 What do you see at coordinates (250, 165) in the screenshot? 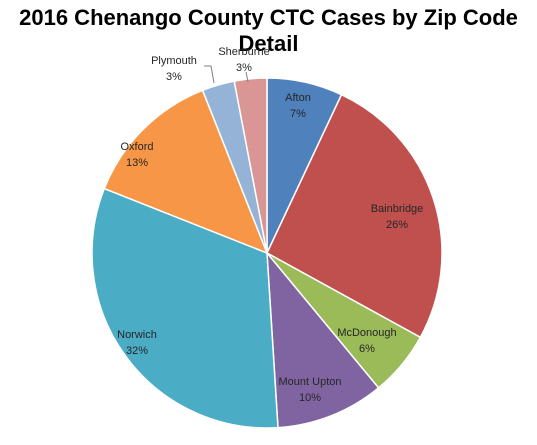
I see `pie-slice-sherburne` at bounding box center [250, 165].